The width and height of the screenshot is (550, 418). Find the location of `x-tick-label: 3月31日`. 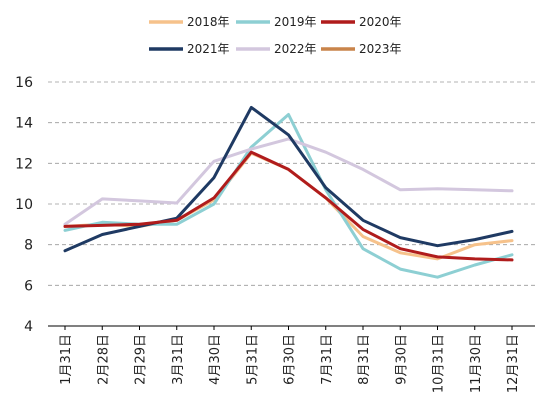

x-tick-label: 3月31日 is located at coordinates (178, 359).